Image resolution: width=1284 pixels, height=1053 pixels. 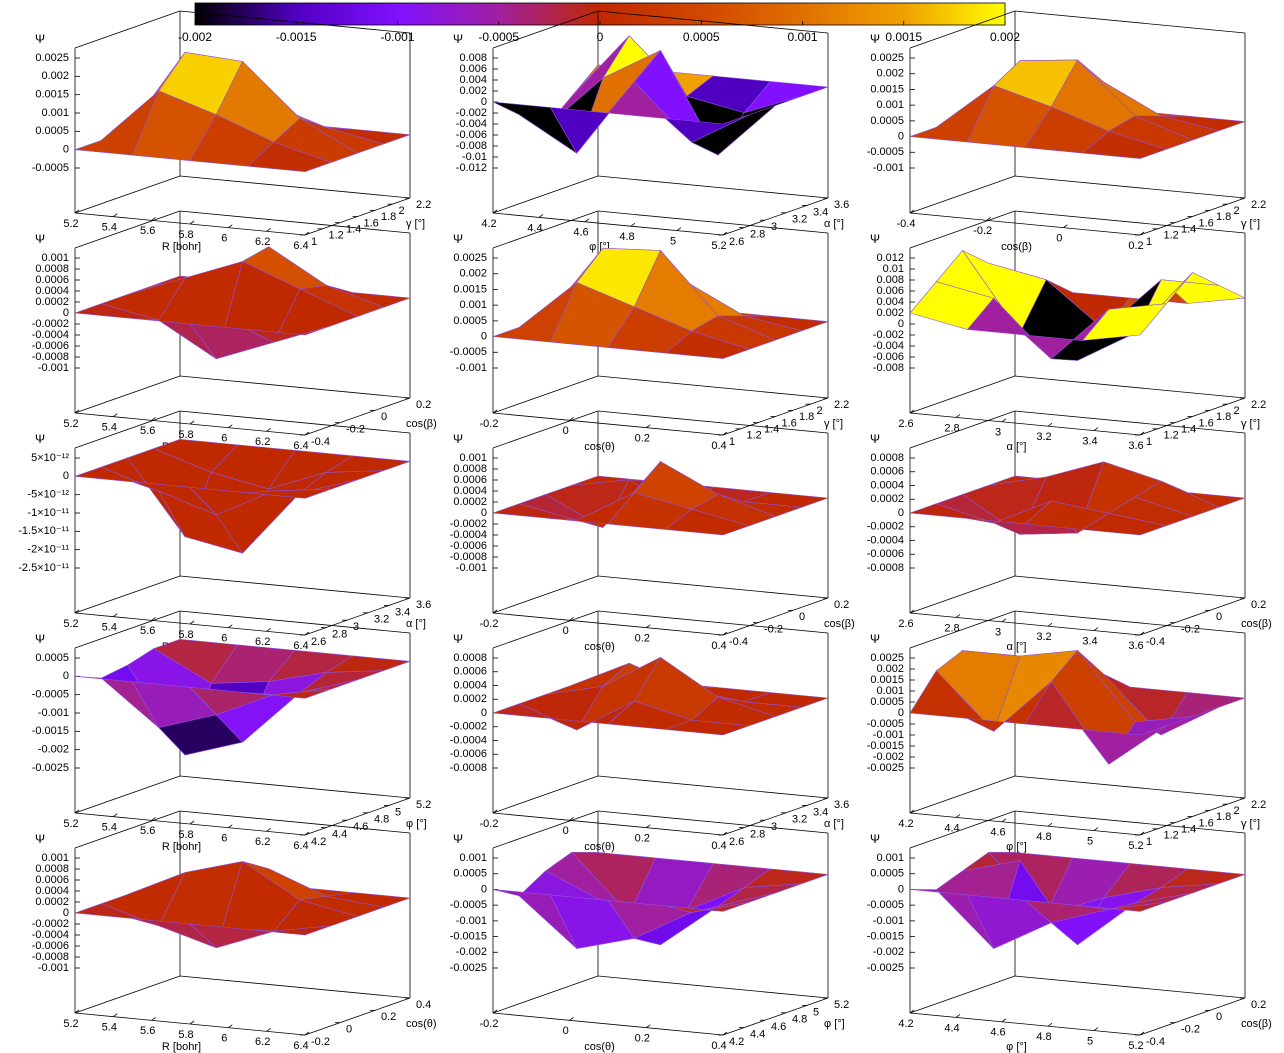 What do you see at coordinates (468, 727) in the screenshot?
I see `z-tick-label: -0.0002` at bounding box center [468, 727].